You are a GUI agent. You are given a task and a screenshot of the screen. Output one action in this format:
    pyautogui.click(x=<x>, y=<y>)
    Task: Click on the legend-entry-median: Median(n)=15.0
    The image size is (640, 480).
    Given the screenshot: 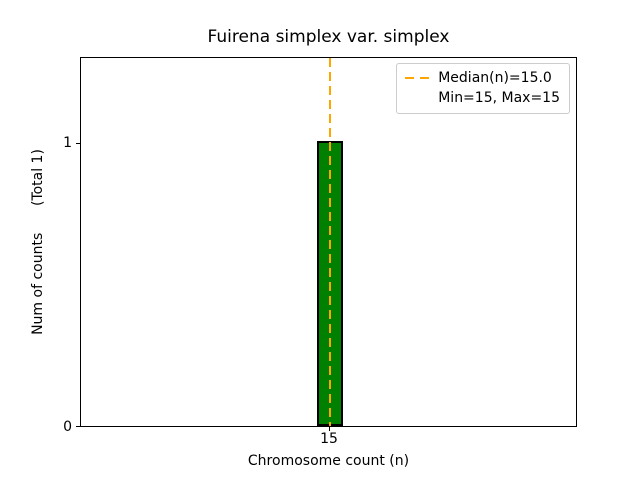 What is the action you would take?
    pyautogui.click(x=482, y=78)
    